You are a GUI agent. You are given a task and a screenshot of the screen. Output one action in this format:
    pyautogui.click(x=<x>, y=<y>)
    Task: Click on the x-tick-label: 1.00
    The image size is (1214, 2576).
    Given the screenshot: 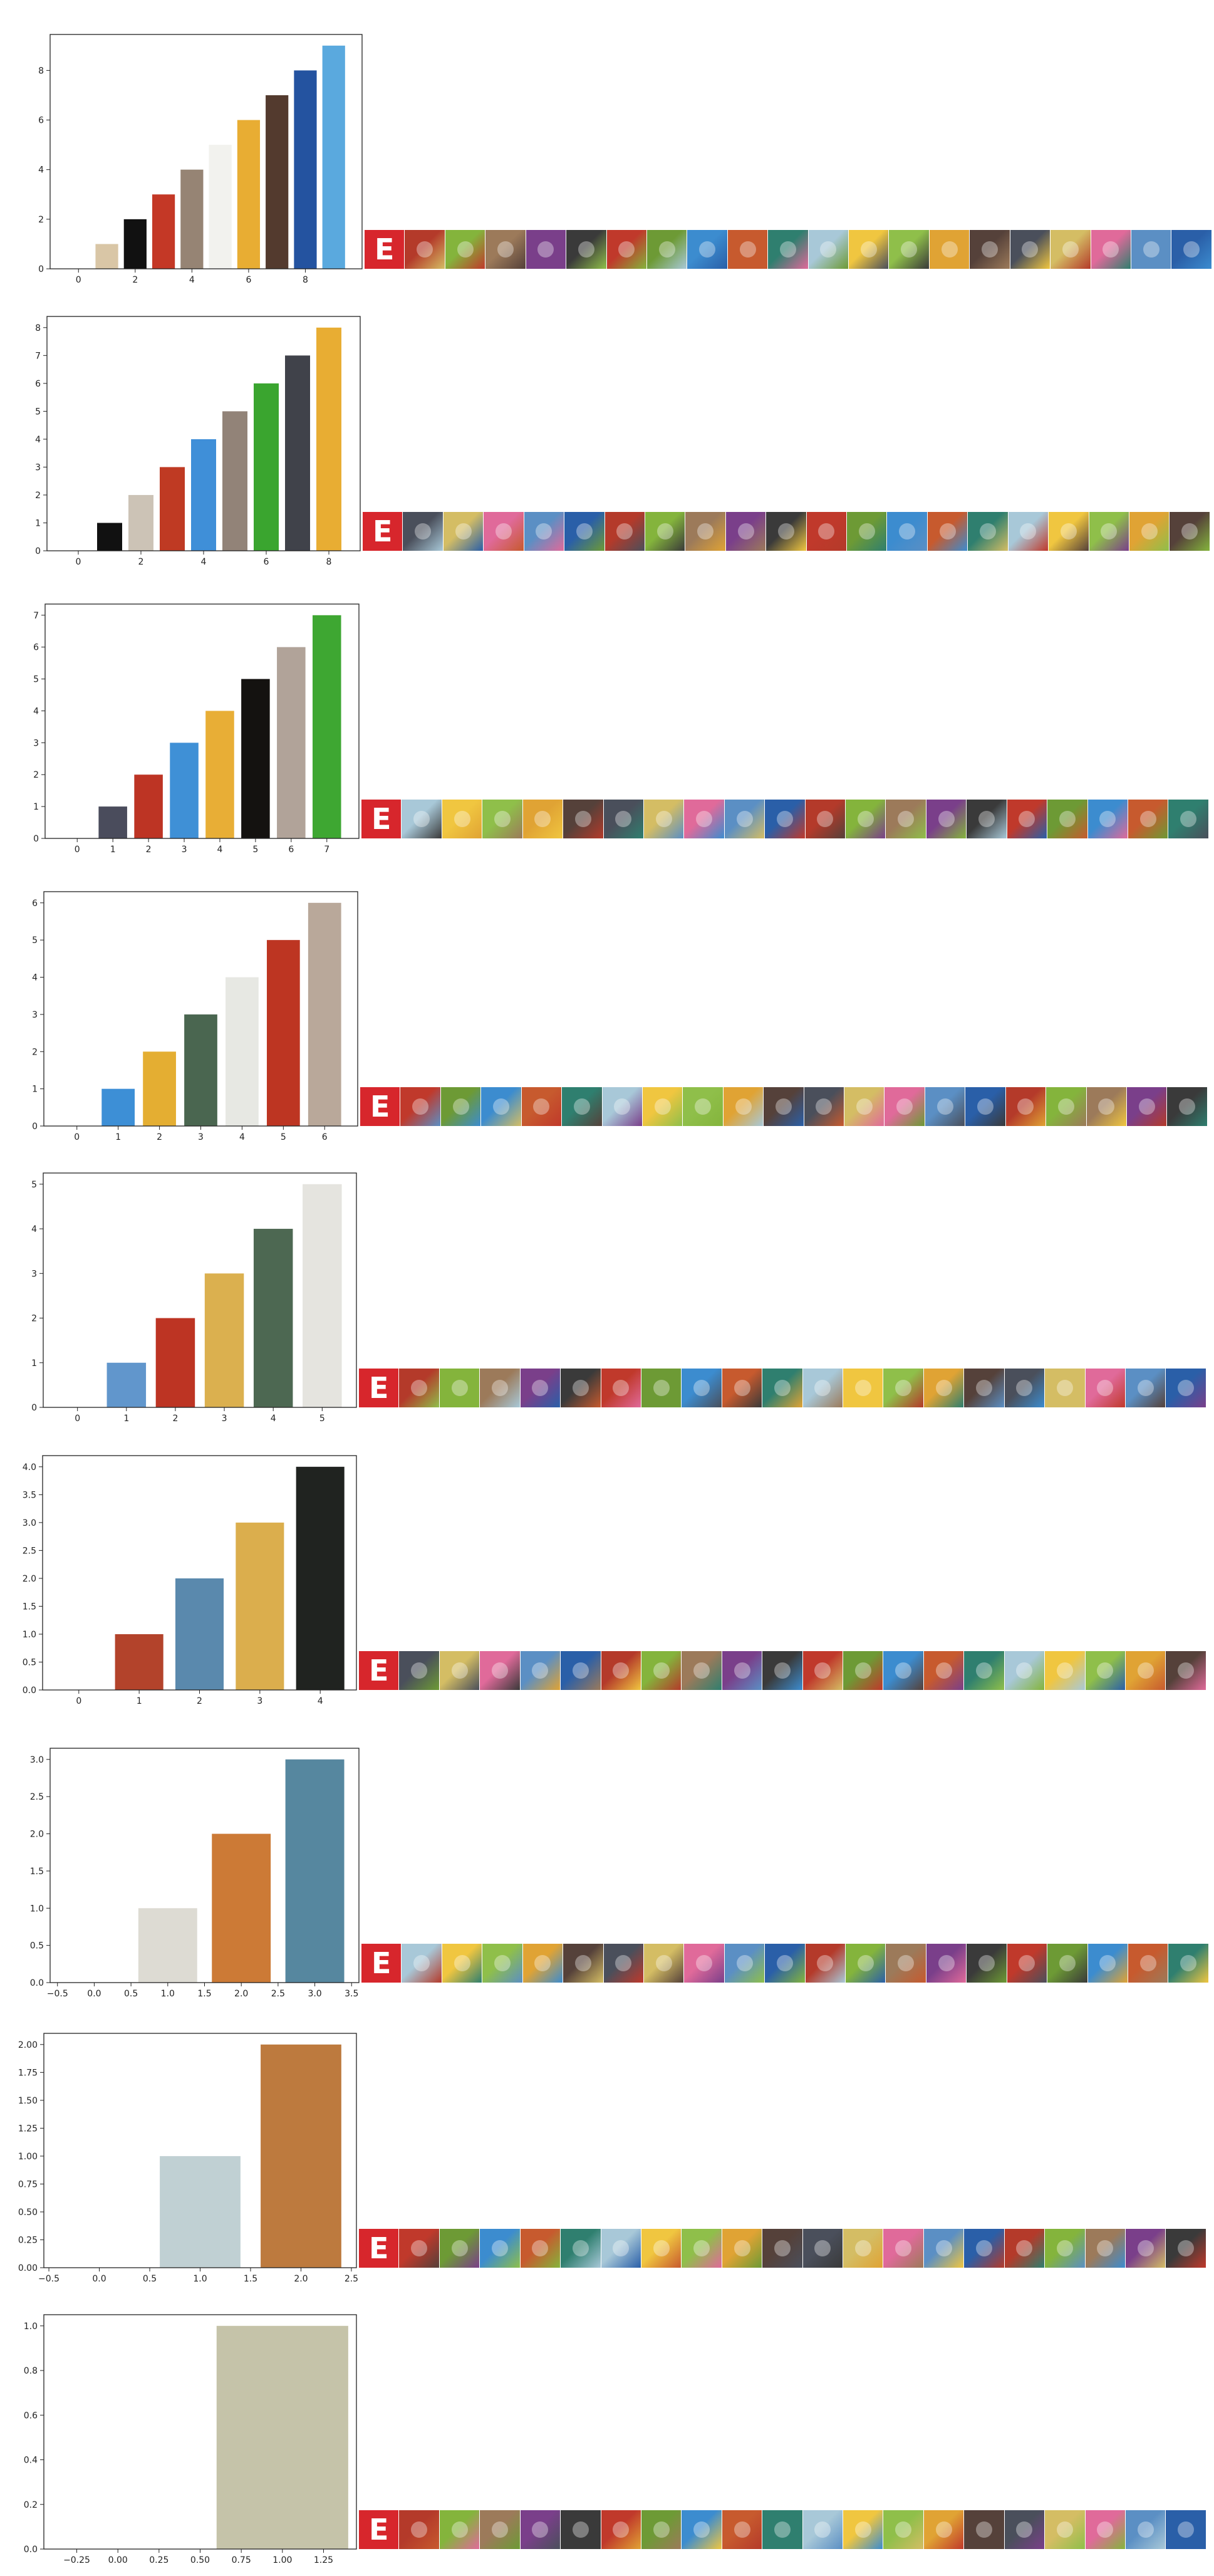 What is the action you would take?
    pyautogui.click(x=282, y=2560)
    